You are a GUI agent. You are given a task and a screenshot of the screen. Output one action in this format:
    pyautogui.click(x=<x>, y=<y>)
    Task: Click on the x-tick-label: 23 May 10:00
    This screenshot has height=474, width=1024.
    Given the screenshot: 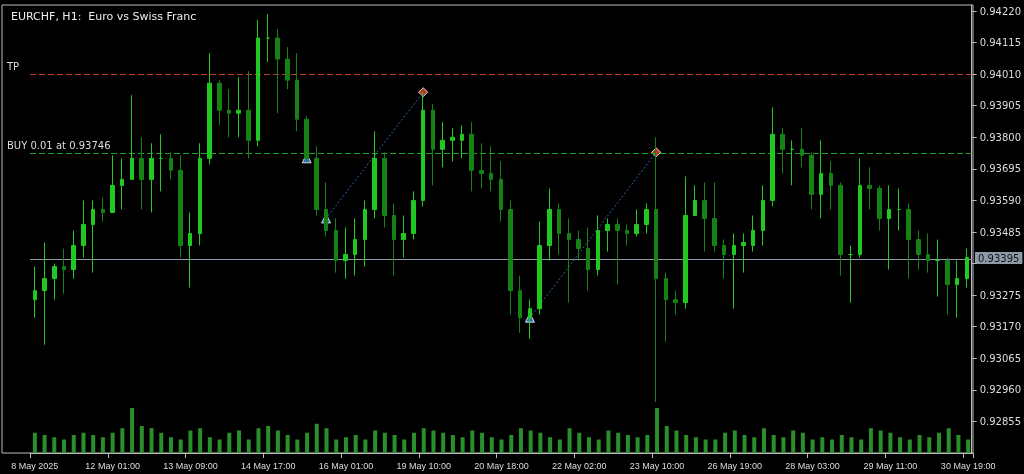 What is the action you would take?
    pyautogui.click(x=657, y=465)
    